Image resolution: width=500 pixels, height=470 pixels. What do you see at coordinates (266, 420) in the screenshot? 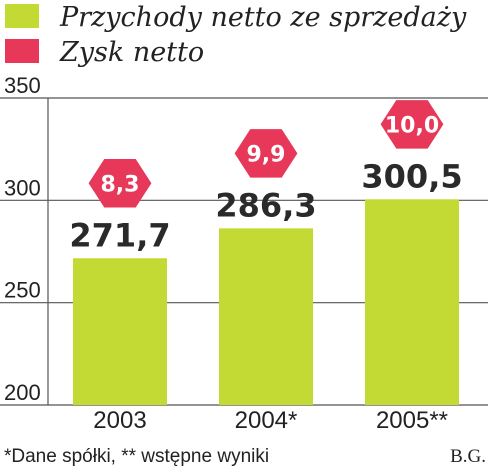
I see `x-tick-2004: 2004*` at bounding box center [266, 420].